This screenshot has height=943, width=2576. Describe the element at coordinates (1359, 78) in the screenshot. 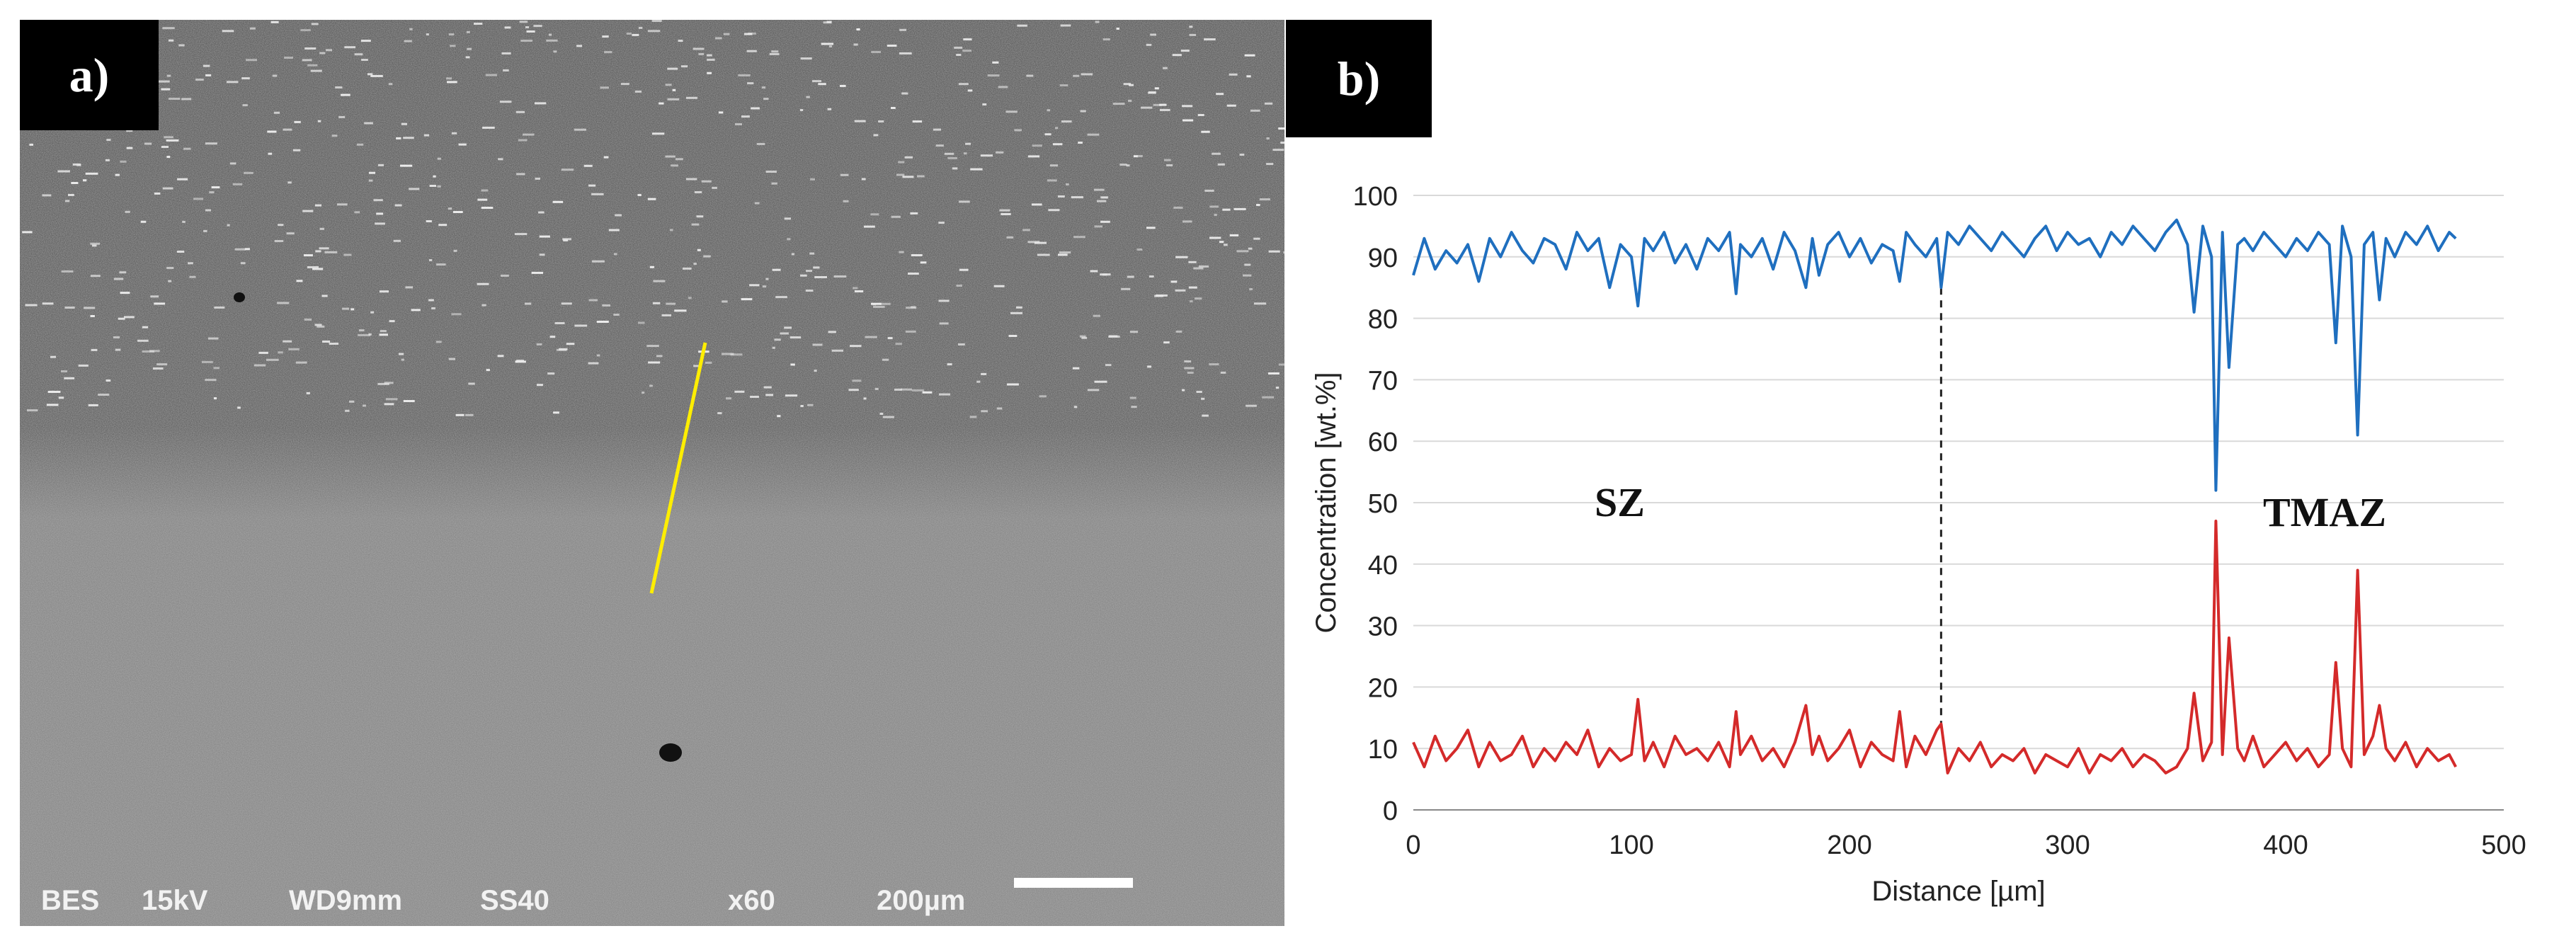

I see `panel-b-label: b)` at that location.